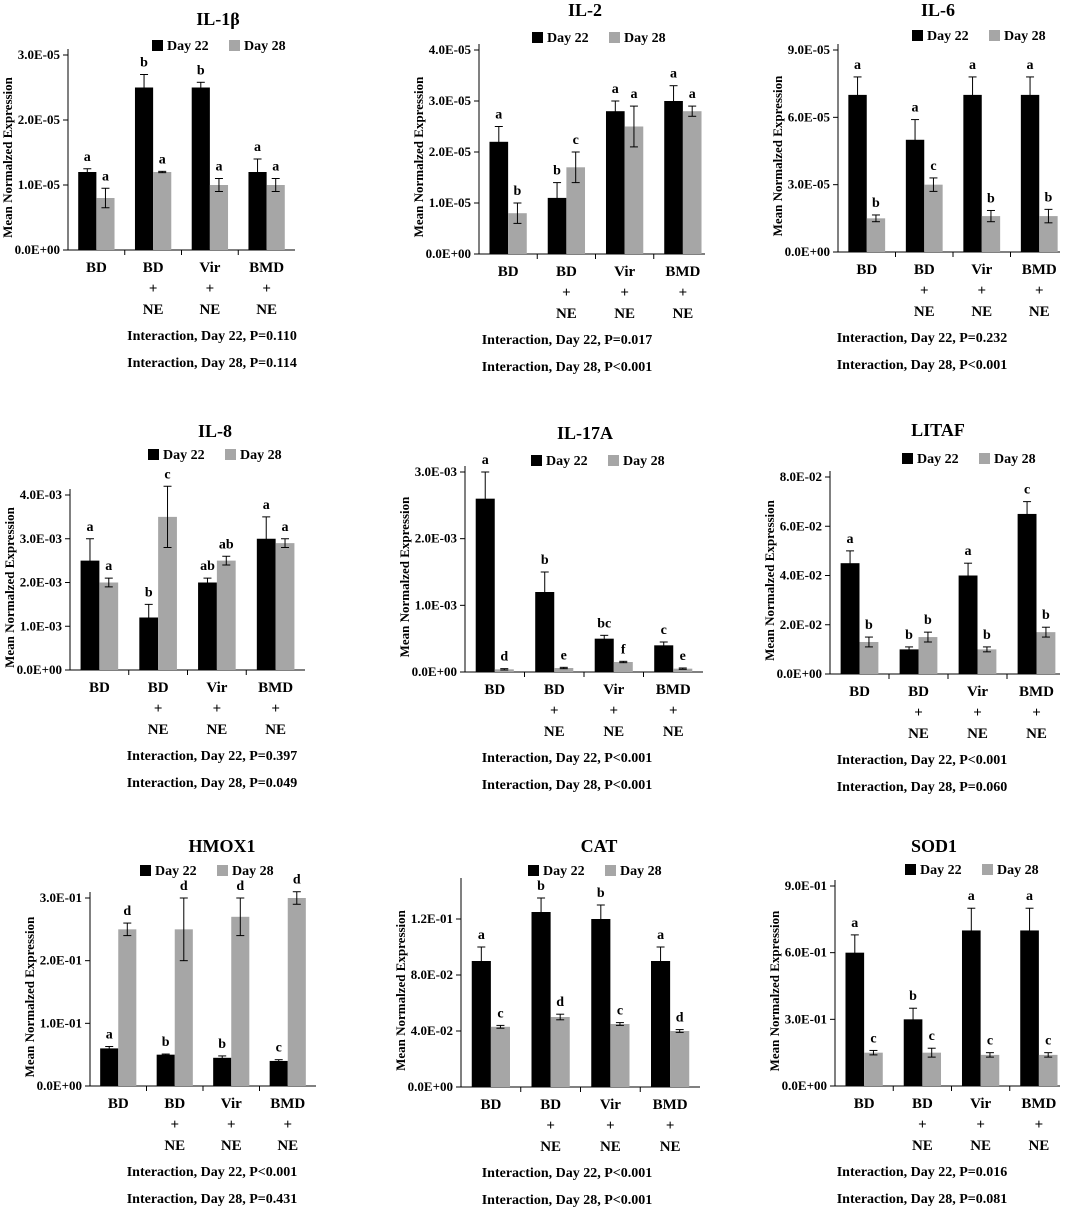 The height and width of the screenshot is (1225, 1084). I want to click on y-tick-label: 6.0E-05, so click(809, 116).